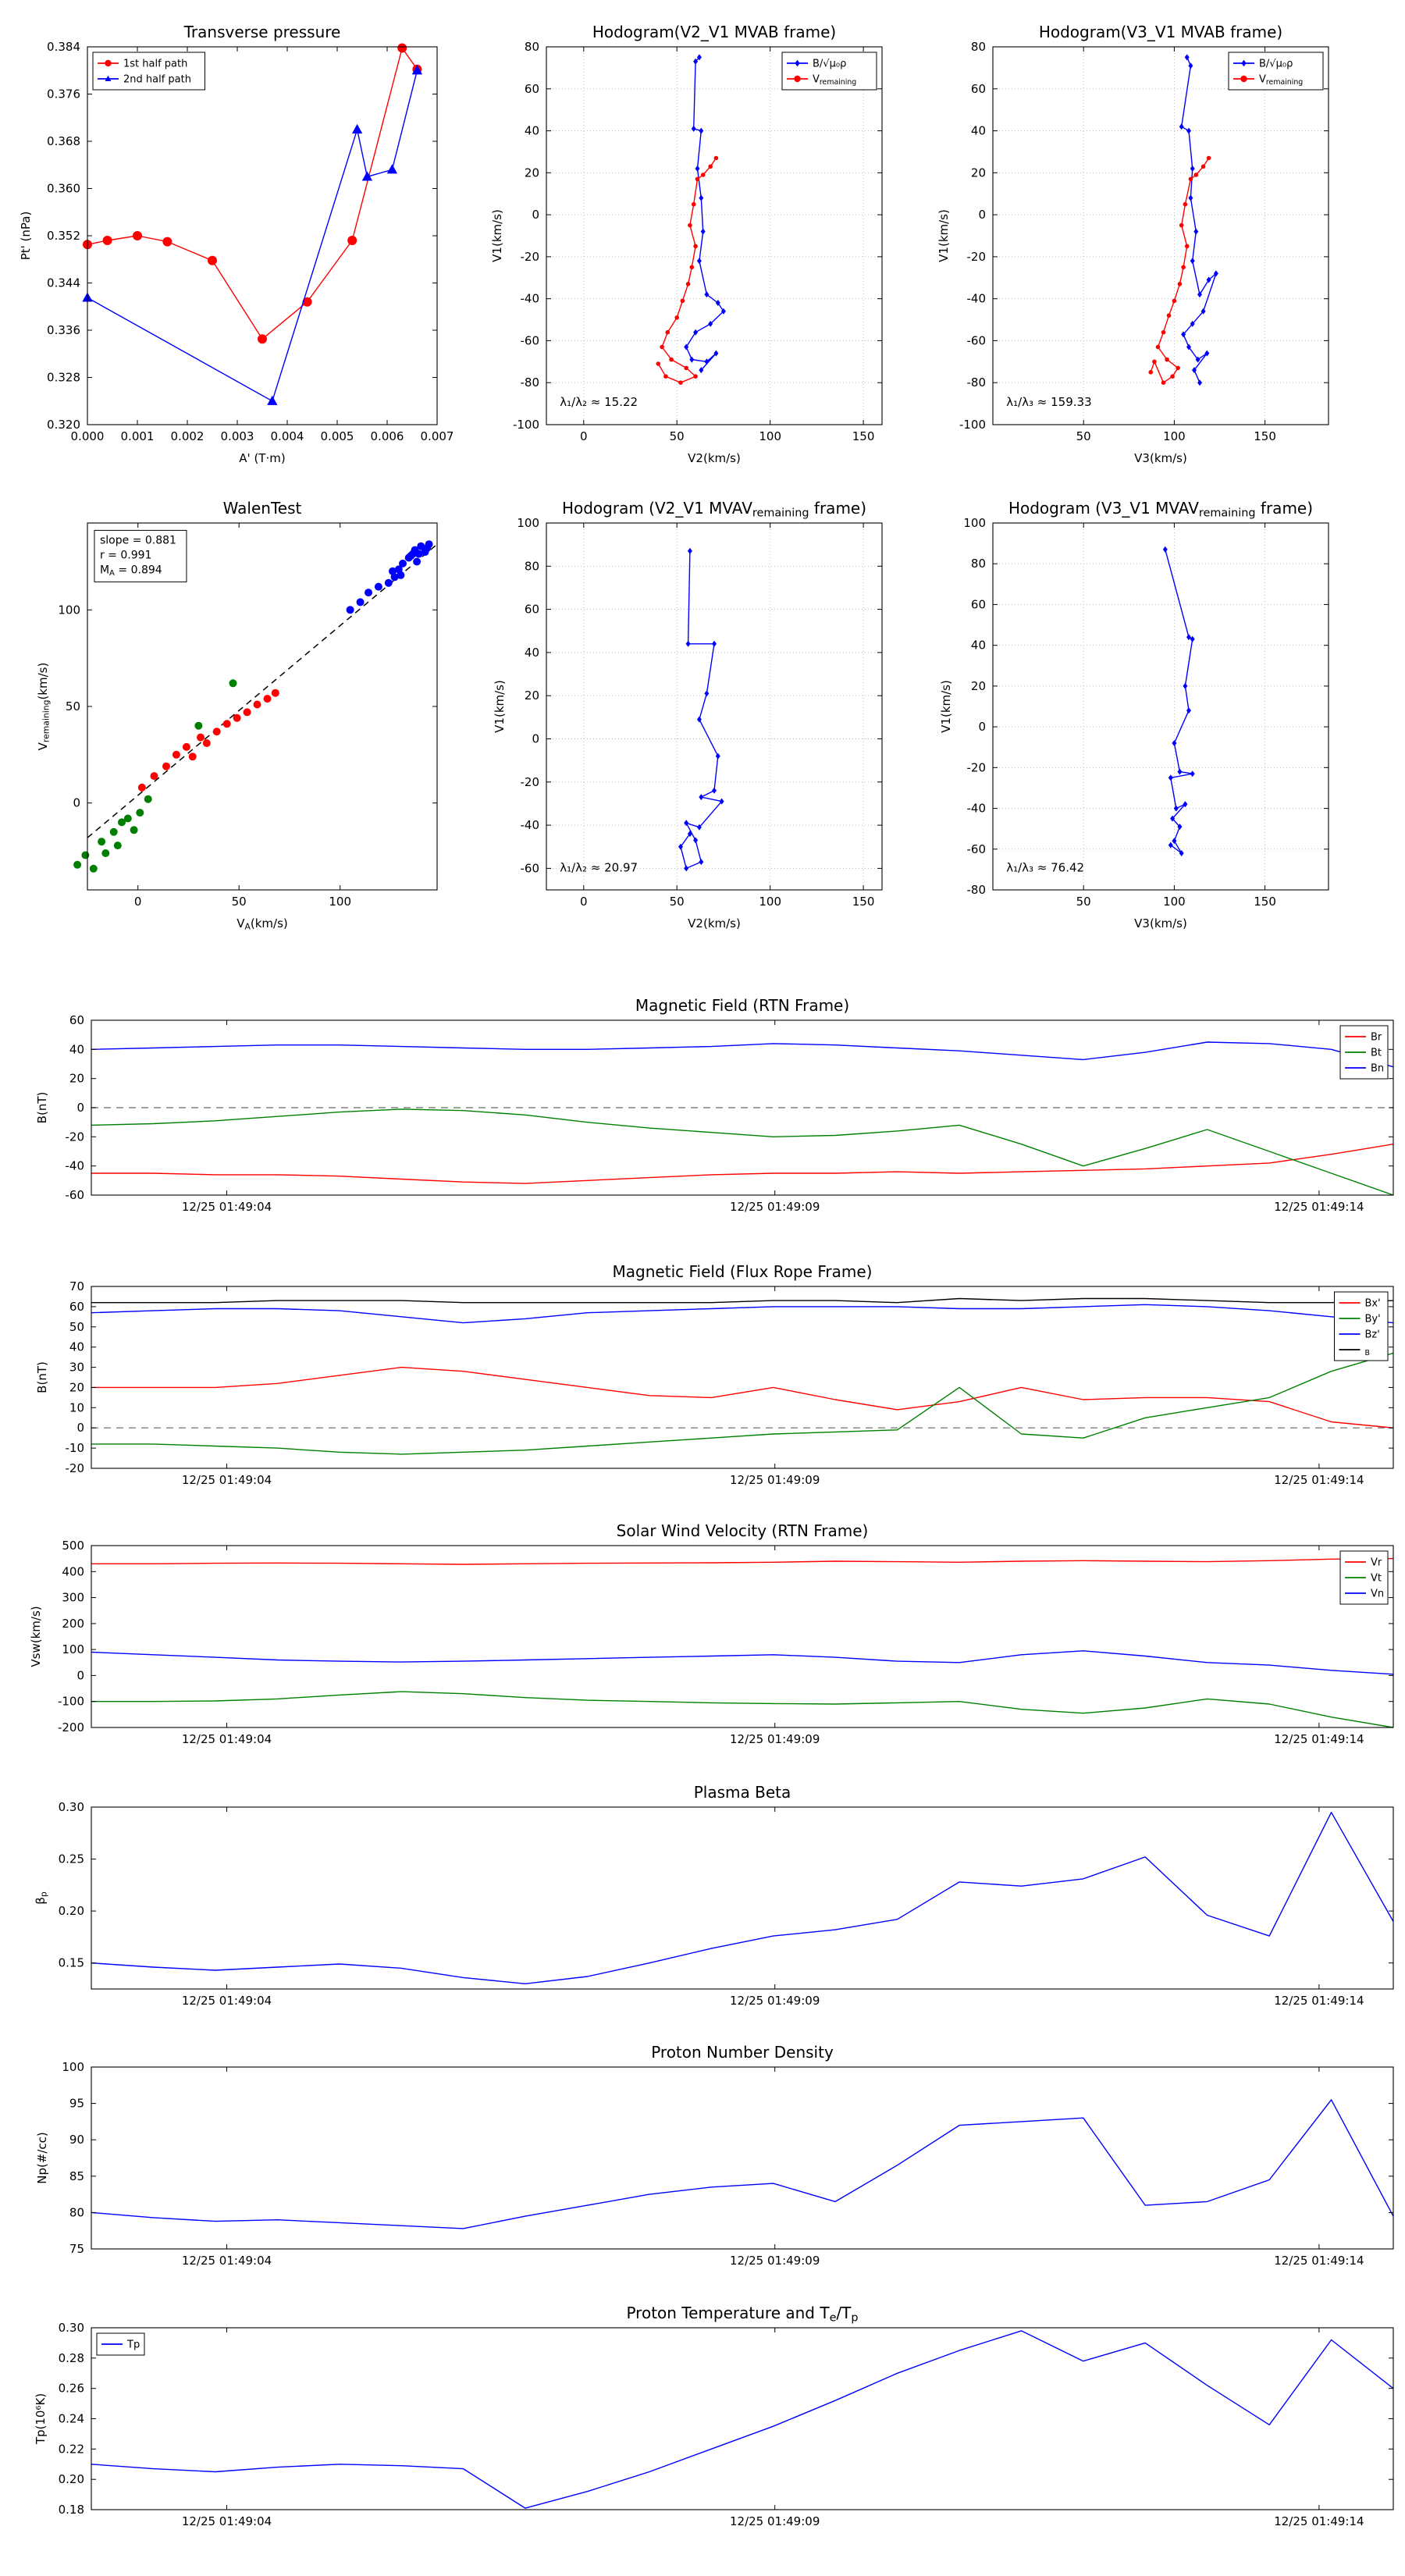 The width and height of the screenshot is (1405, 2576). I want to click on x-tick-label: 0.004, so click(288, 436).